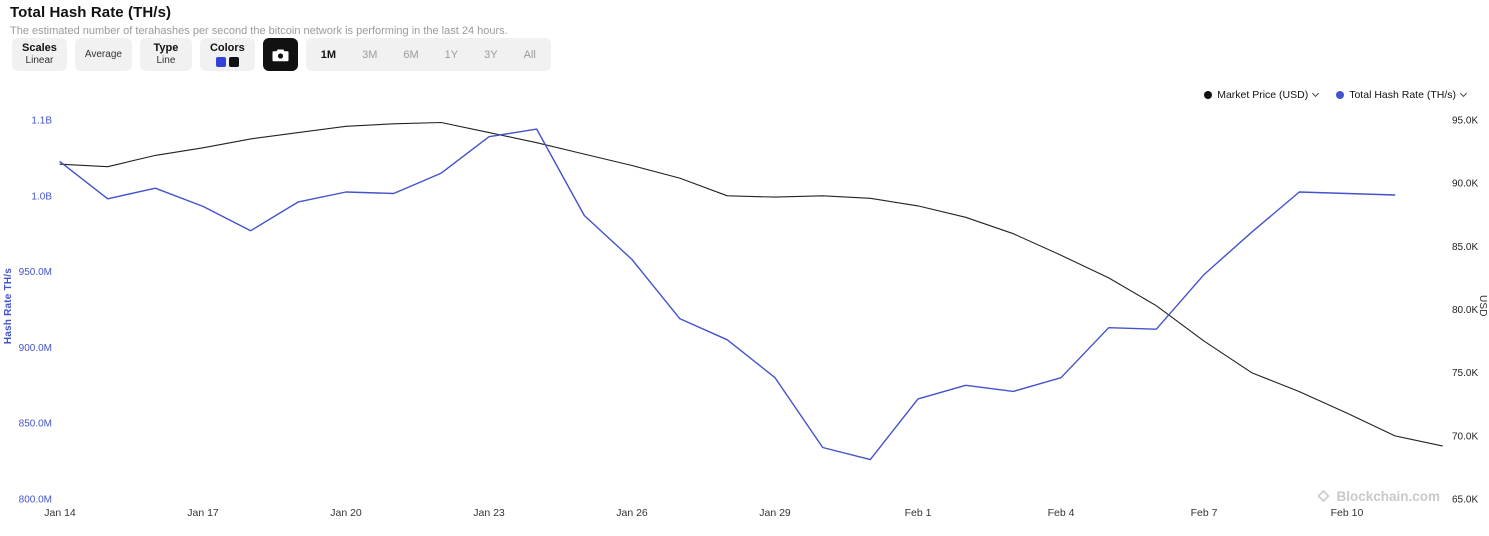 The height and width of the screenshot is (536, 1489). Describe the element at coordinates (328, 54) in the screenshot. I see `range-1m: 1M` at that location.